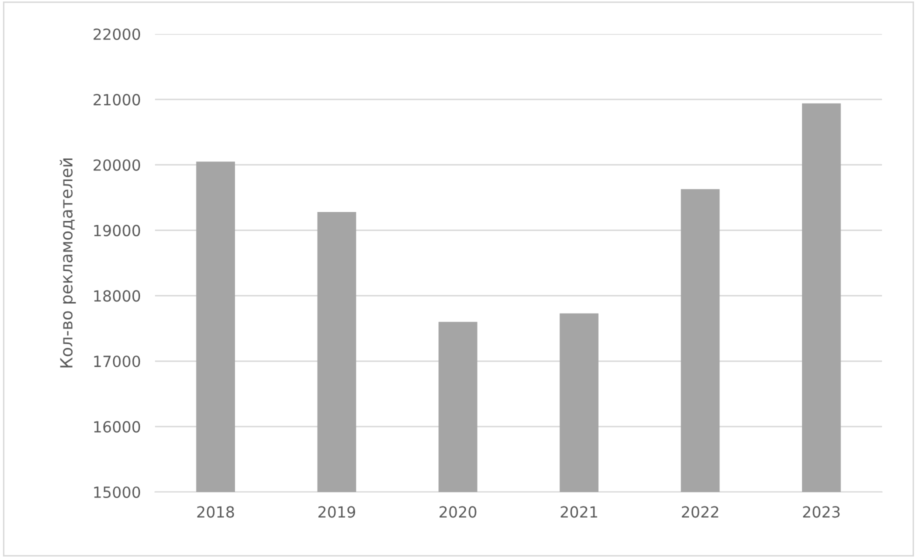 This screenshot has width=917, height=558. What do you see at coordinates (458, 512) in the screenshot?
I see `x-tick-label: 2020` at bounding box center [458, 512].